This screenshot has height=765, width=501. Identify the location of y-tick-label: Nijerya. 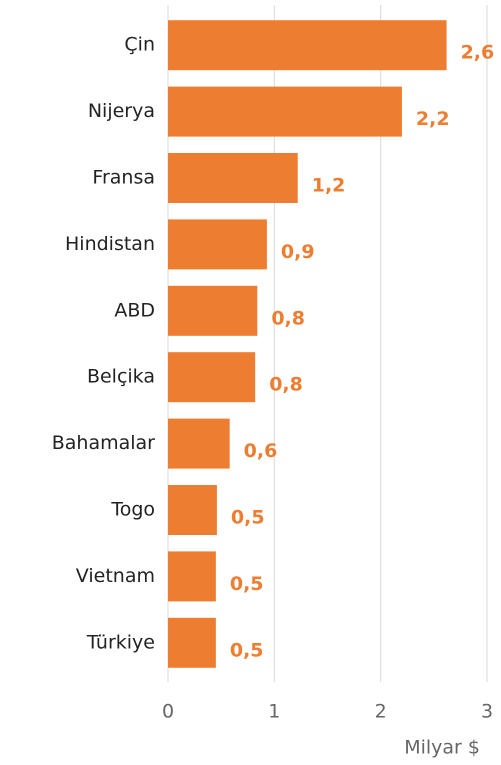
(121, 111).